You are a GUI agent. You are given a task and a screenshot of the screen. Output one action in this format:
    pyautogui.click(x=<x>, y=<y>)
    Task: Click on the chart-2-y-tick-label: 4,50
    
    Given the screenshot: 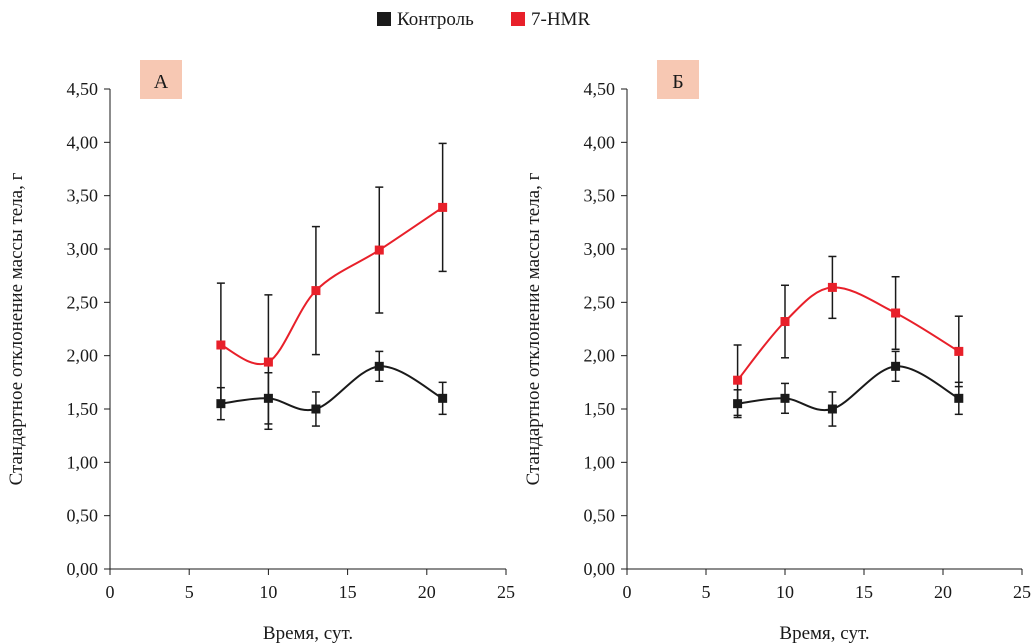 What is the action you would take?
    pyautogui.click(x=600, y=89)
    